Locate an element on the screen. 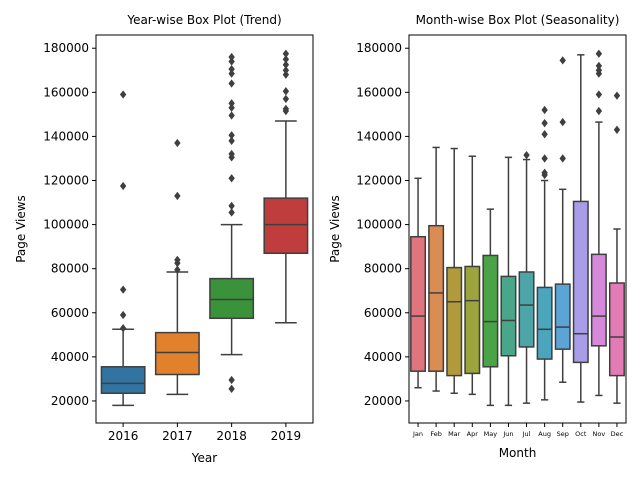 The width and height of the screenshot is (640, 480). x-tick-label: Jul is located at coordinates (526, 434).